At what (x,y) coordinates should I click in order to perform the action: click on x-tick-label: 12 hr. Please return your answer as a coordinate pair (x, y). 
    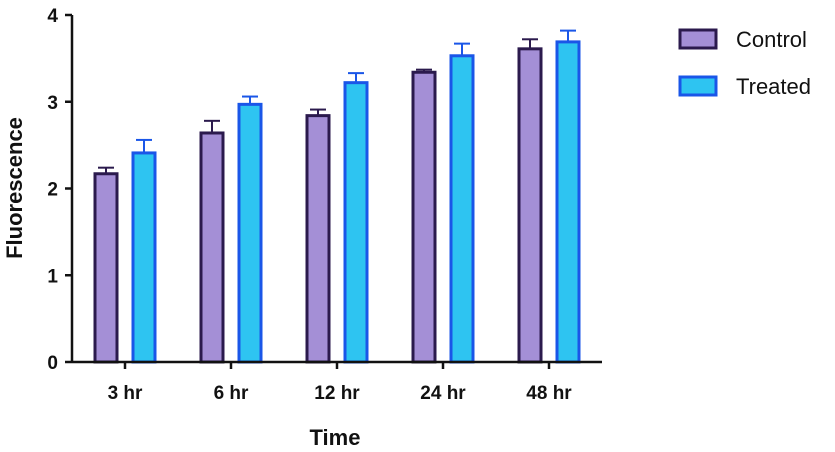
    Looking at the image, I should click on (337, 393).